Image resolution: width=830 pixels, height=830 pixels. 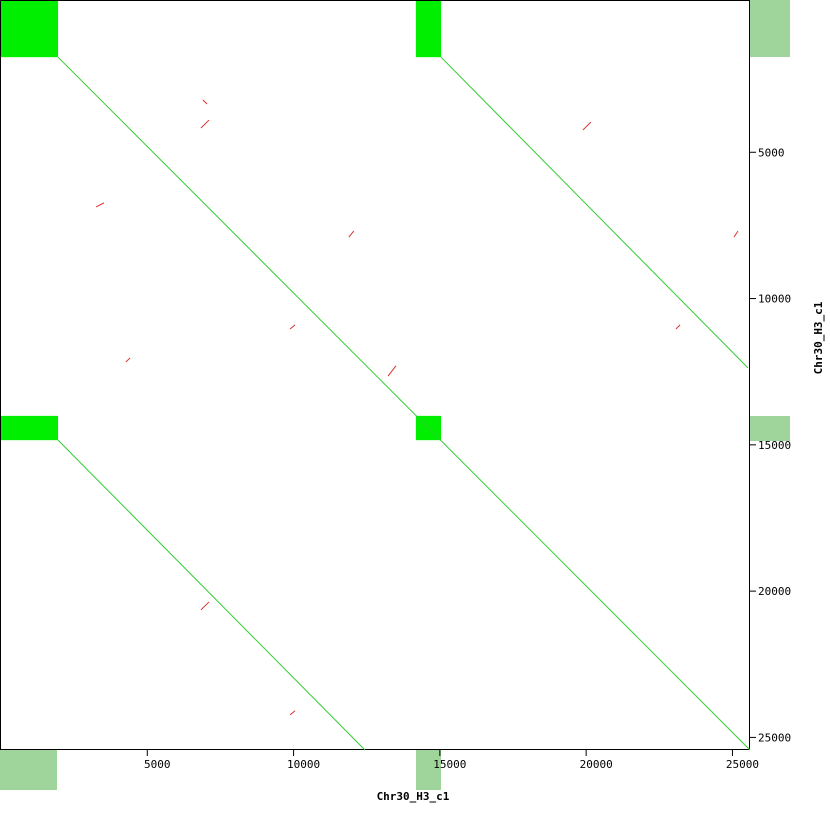 I want to click on y-tick-label: 15000, so click(x=774, y=445).